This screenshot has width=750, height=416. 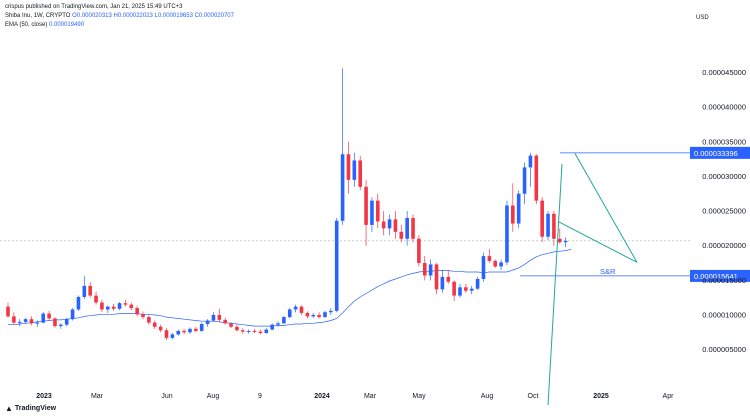 I want to click on ema-line: EMA (50, close) 0.000019490, so click(x=44, y=25).